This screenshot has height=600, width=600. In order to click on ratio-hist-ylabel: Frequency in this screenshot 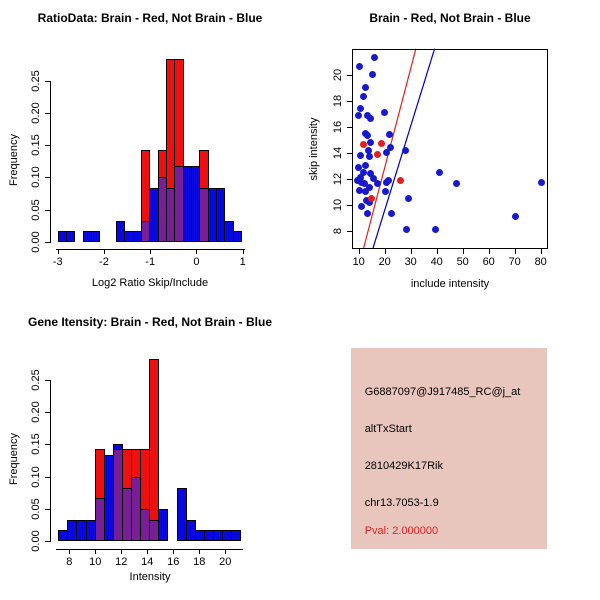, I will do `click(14, 160)`.